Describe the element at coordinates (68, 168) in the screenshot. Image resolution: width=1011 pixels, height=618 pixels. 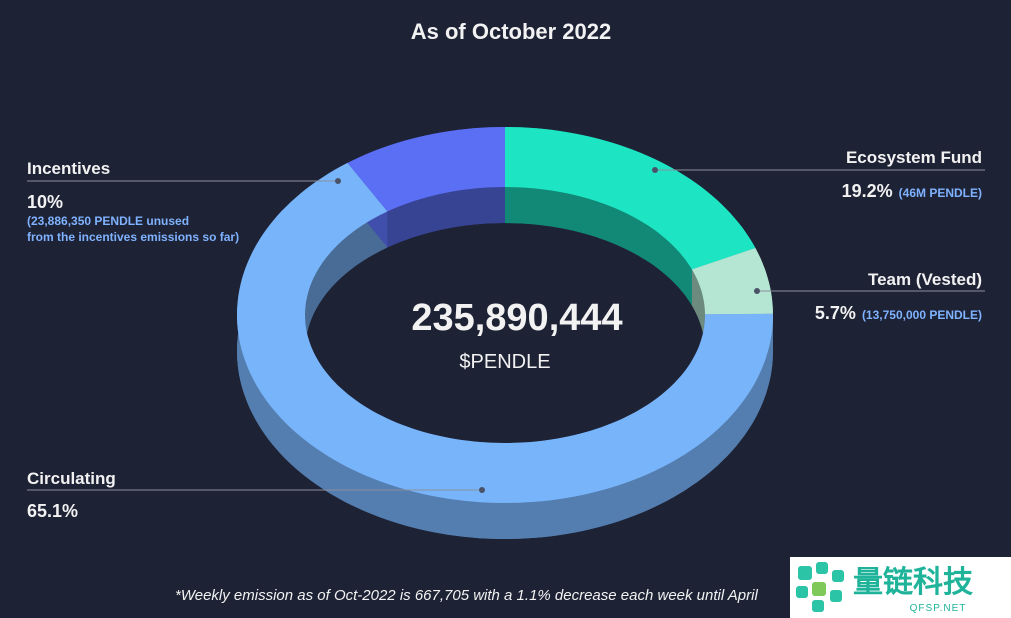
I see `legend-label: Incentives` at that location.